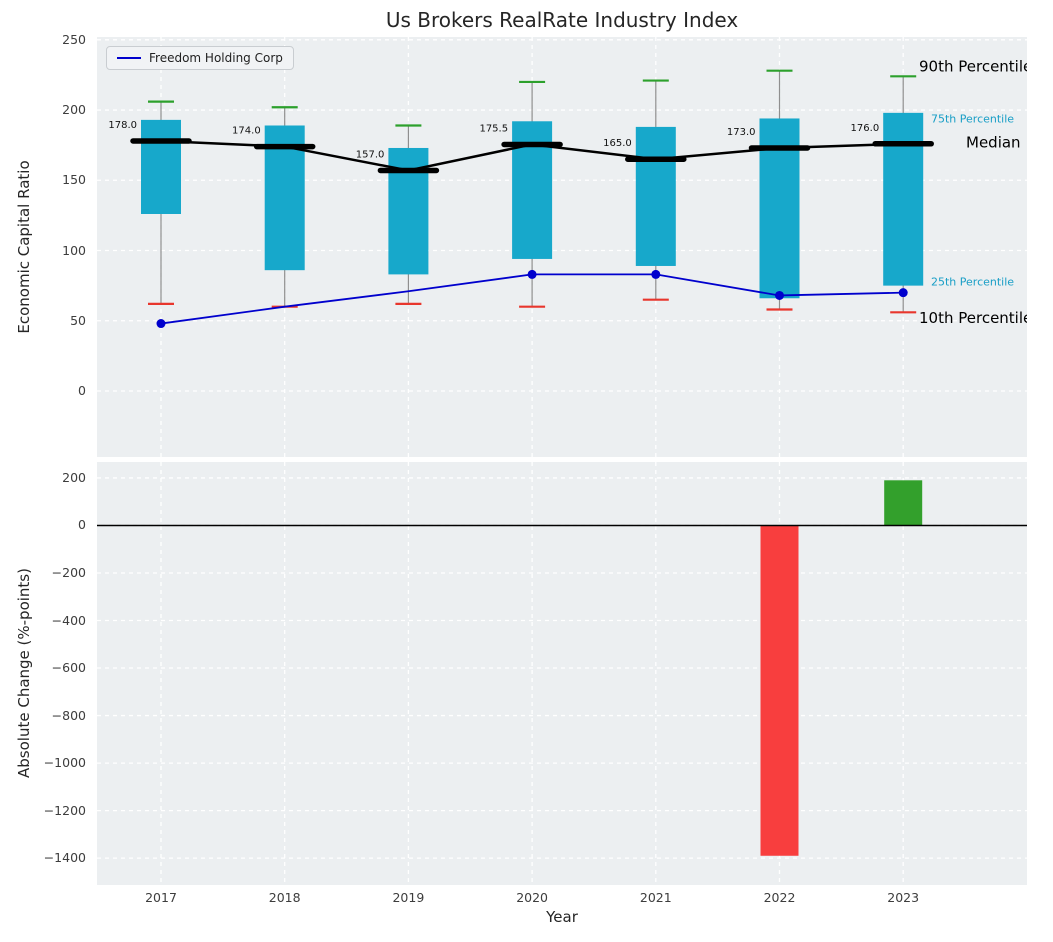  I want to click on annotation-75th-percentile: 75th Percentile, so click(972, 118).